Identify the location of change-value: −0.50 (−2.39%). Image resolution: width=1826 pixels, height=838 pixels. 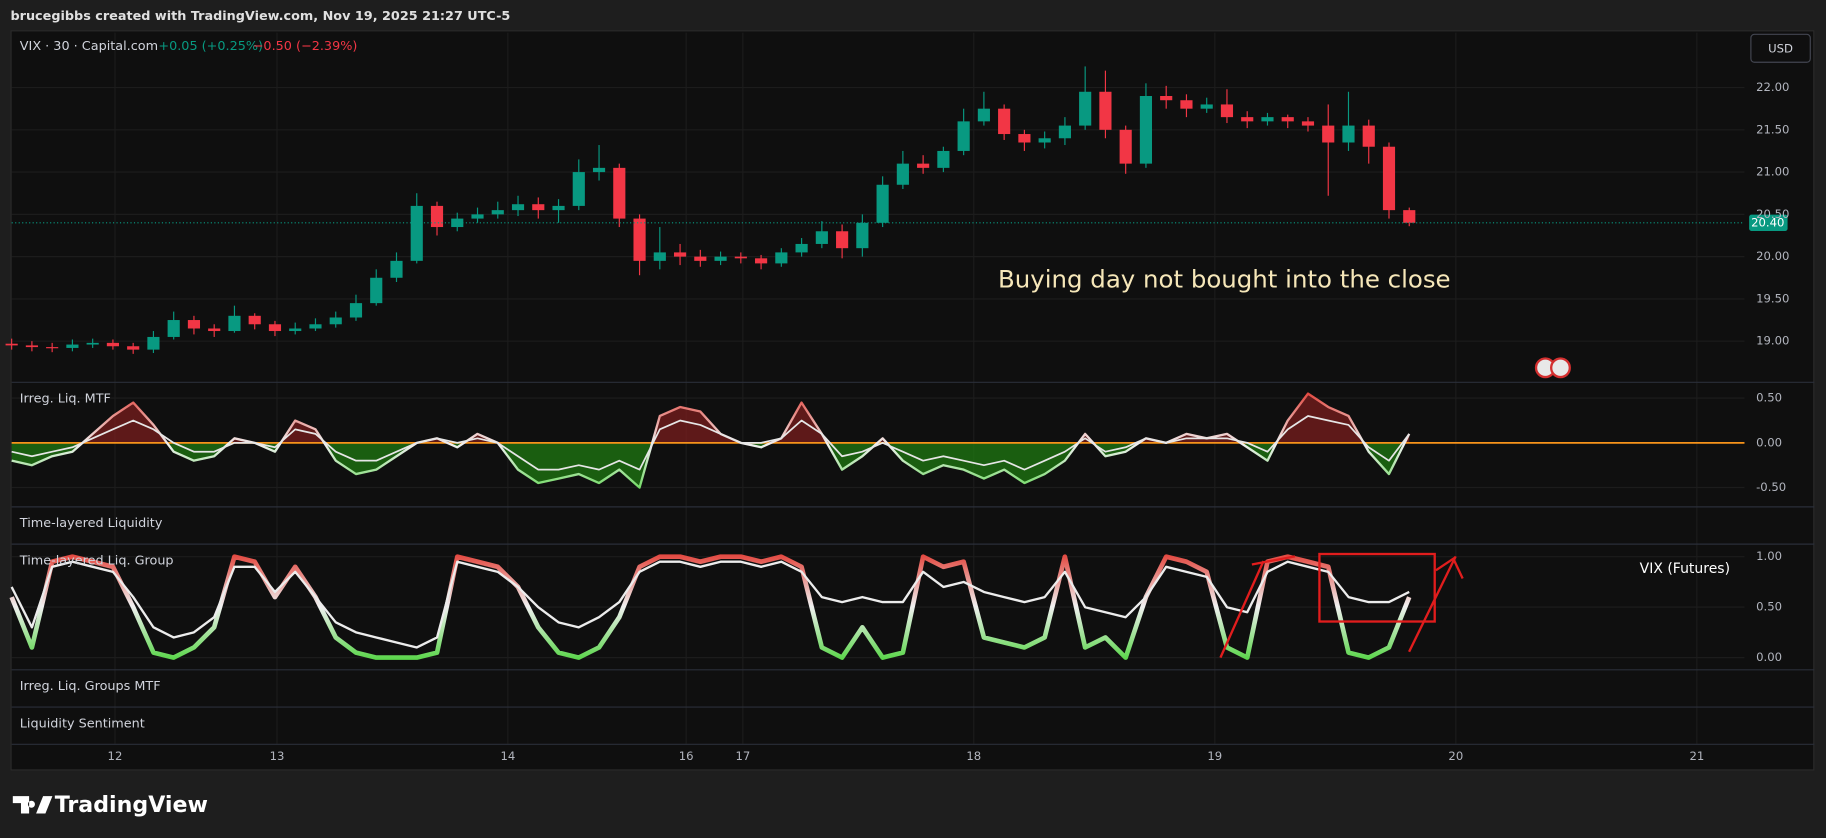
(305, 46).